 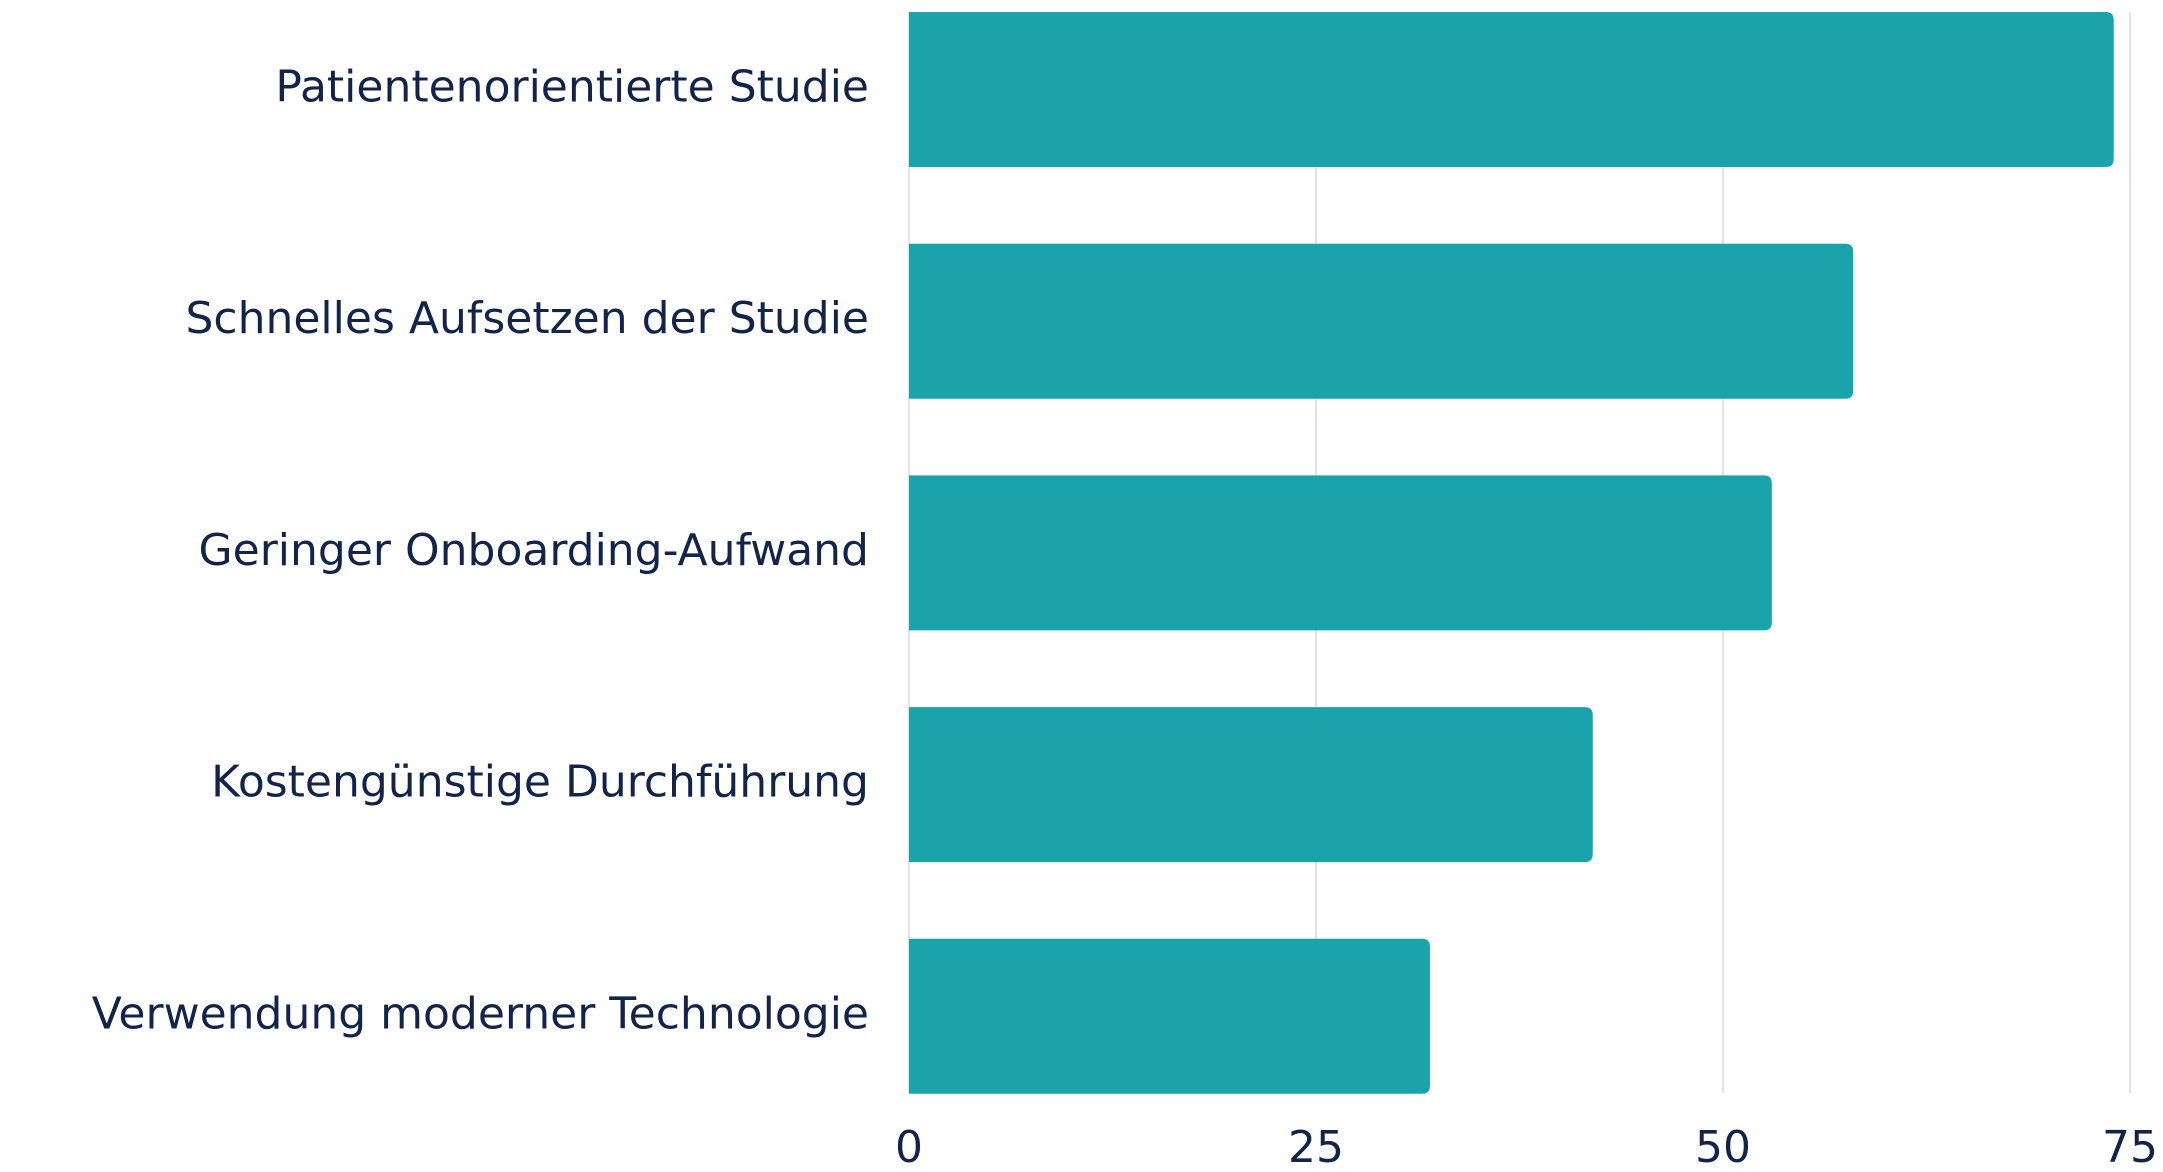 What do you see at coordinates (540, 782) in the screenshot?
I see `y-tick-label: Kostengünstige Durchführung` at bounding box center [540, 782].